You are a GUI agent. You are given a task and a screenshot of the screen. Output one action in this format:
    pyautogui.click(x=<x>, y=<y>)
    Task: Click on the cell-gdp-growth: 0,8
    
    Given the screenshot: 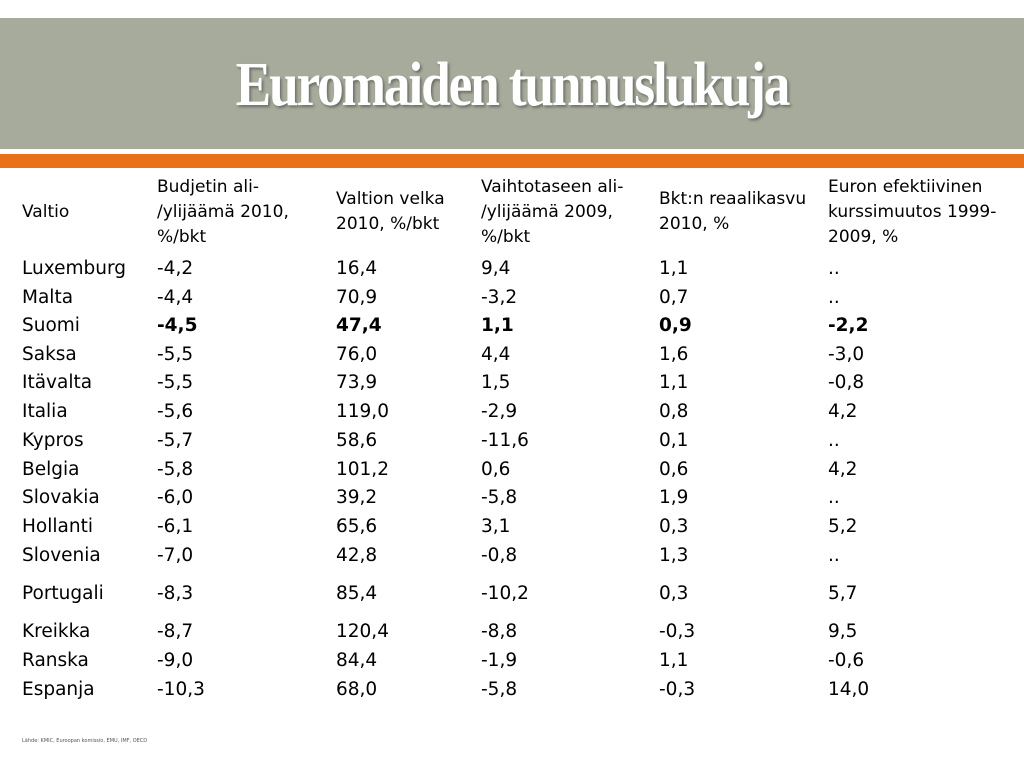 What is the action you would take?
    pyautogui.click(x=674, y=411)
    